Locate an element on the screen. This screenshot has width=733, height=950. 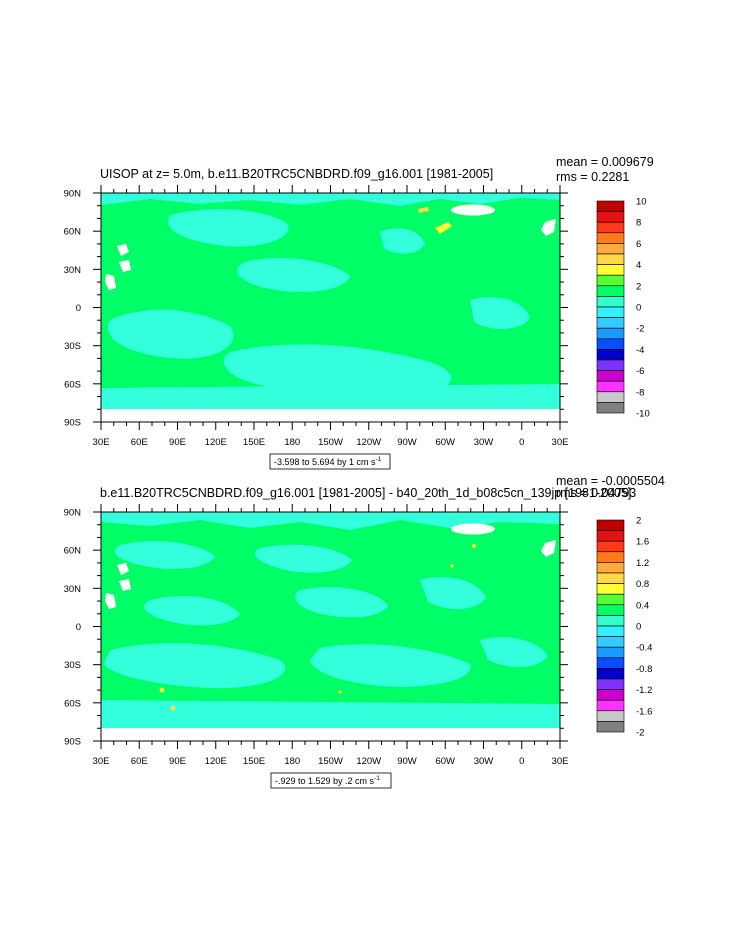
y-tick-label: 60N is located at coordinates (73, 551).